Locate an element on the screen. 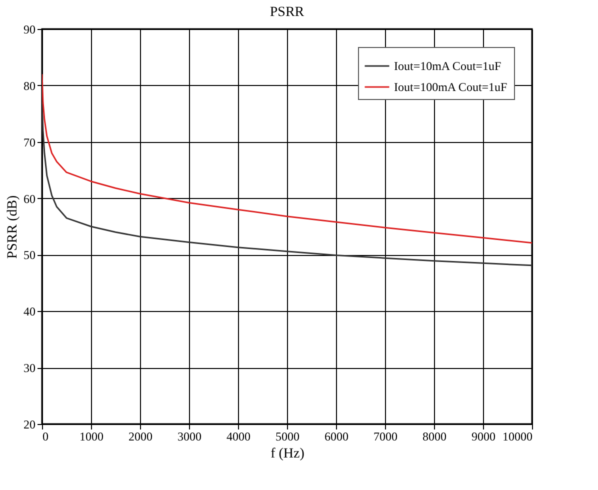 The height and width of the screenshot is (490, 598). y-tick-label: 90 is located at coordinates (30, 29).